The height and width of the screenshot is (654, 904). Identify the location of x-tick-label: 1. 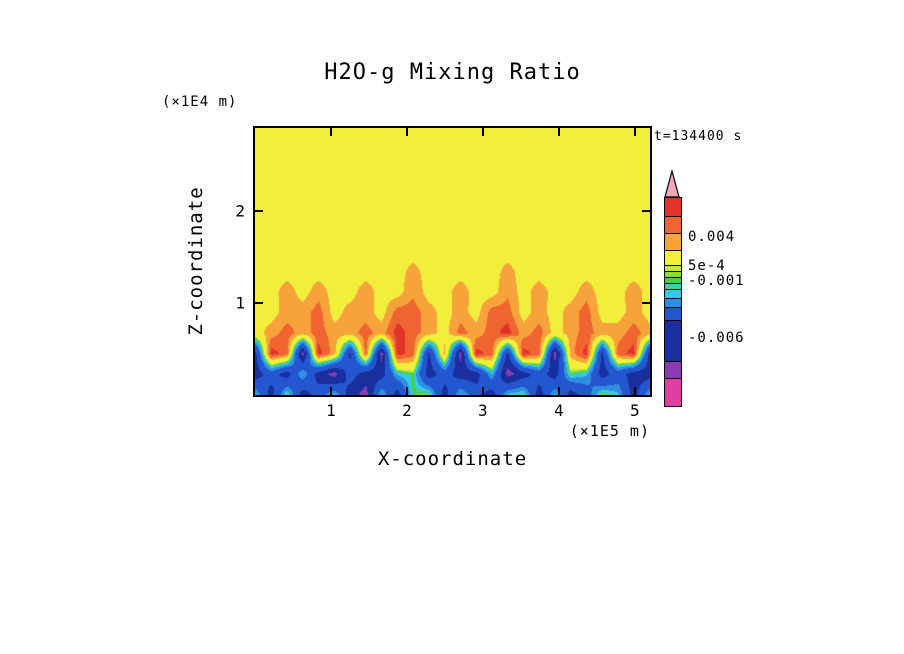
(331, 410).